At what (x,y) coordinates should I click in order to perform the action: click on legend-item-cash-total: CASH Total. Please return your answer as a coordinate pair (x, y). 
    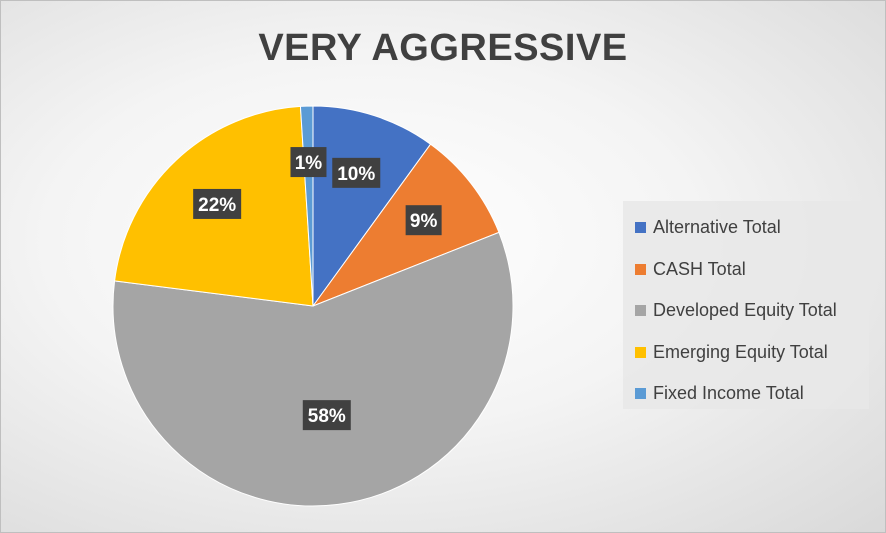
    Looking at the image, I should click on (752, 270).